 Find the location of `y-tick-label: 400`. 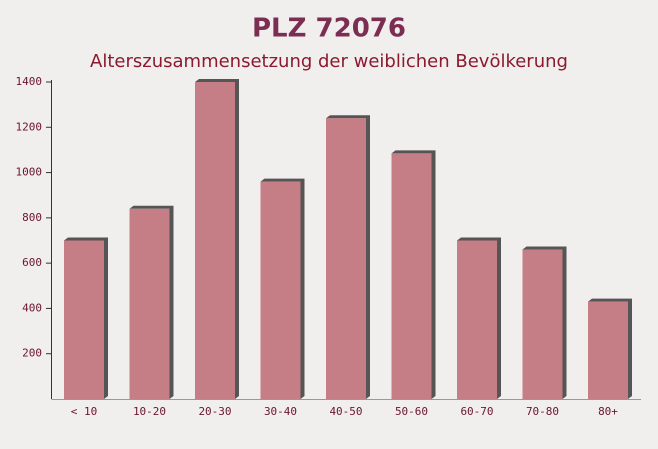

y-tick-label: 400 is located at coordinates (32, 307).